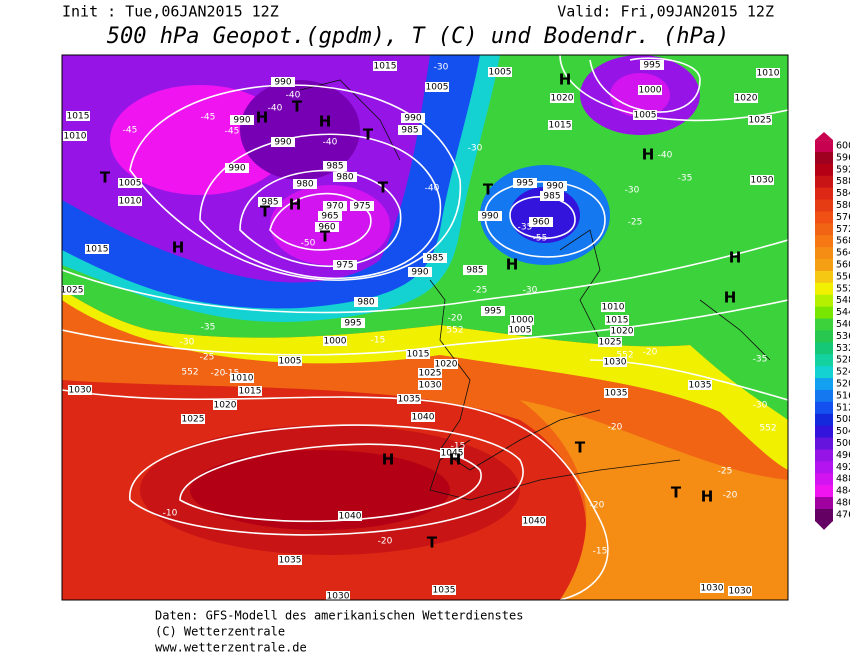  I want to click on temperature-label: 552, so click(624, 356).